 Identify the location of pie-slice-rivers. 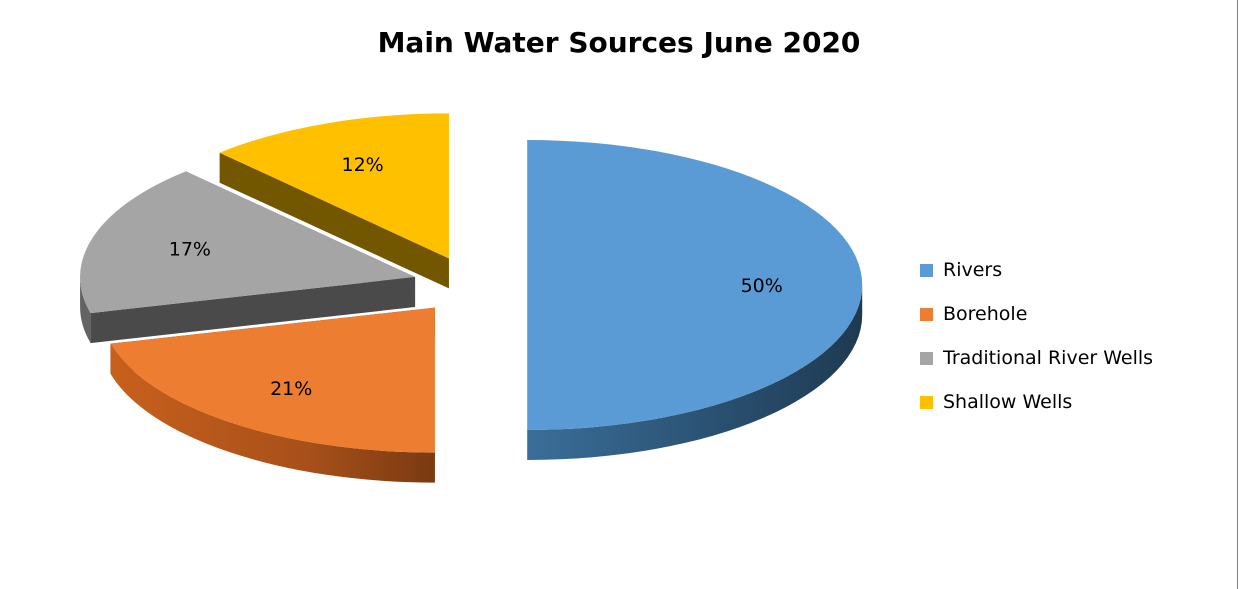
(695, 300).